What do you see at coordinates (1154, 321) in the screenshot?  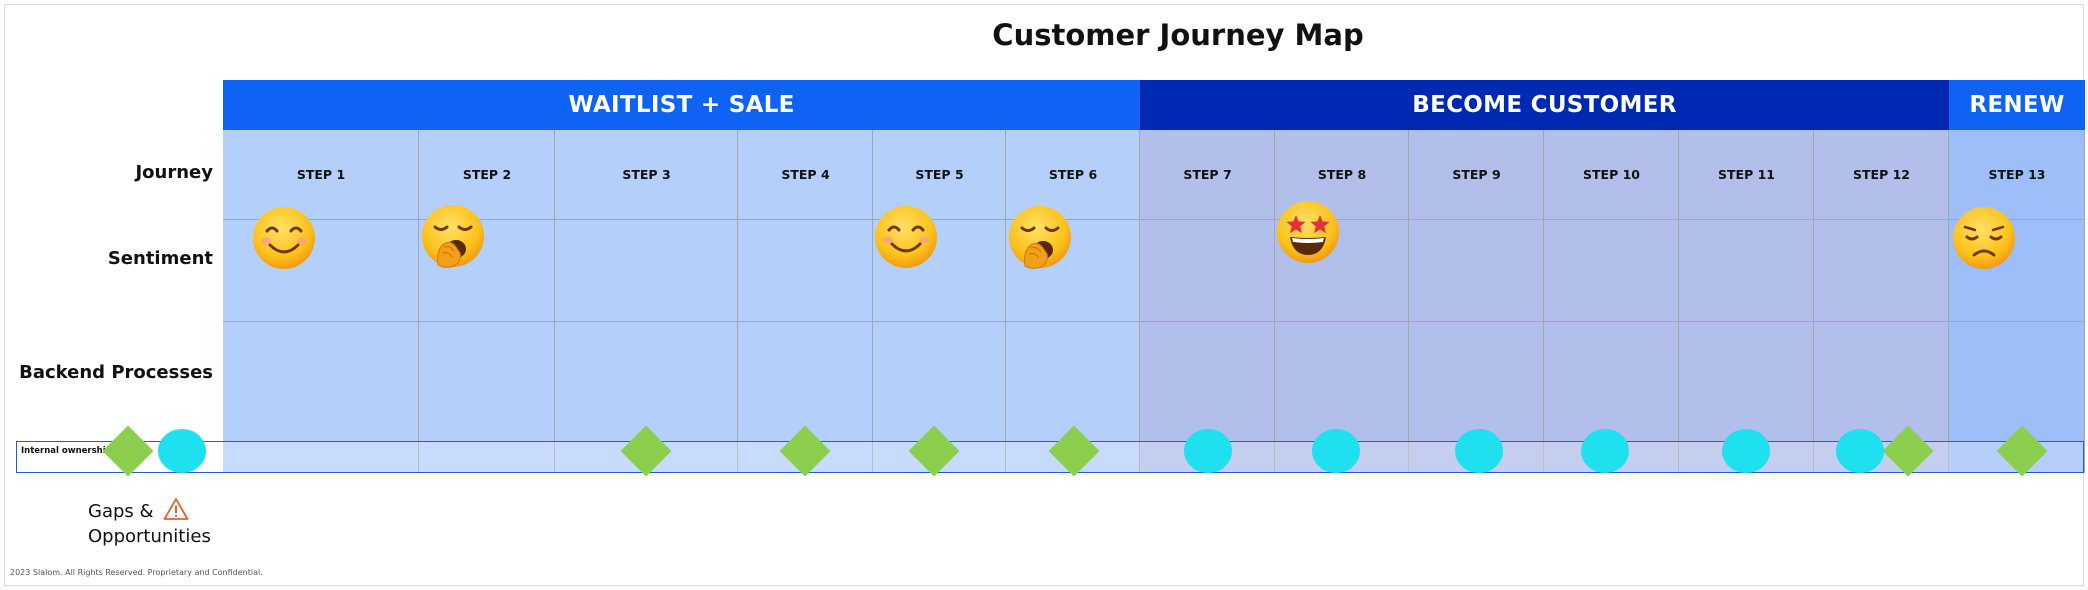 I see `grid-line-sentiment-bottom` at bounding box center [1154, 321].